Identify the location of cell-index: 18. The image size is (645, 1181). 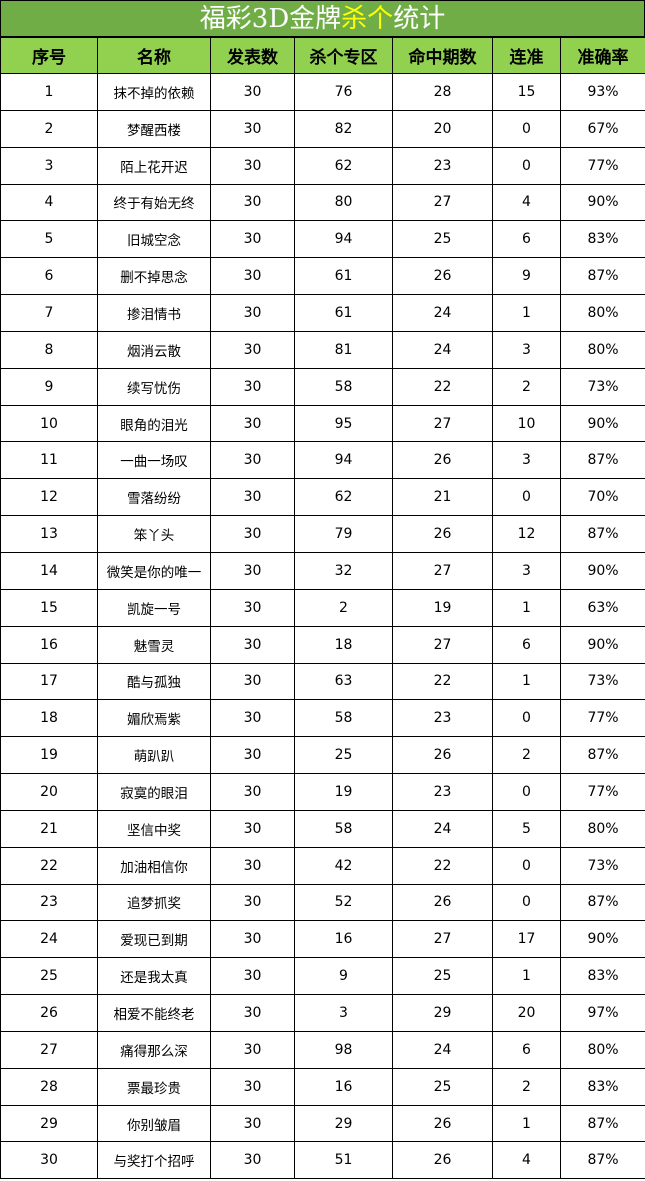
(49, 718).